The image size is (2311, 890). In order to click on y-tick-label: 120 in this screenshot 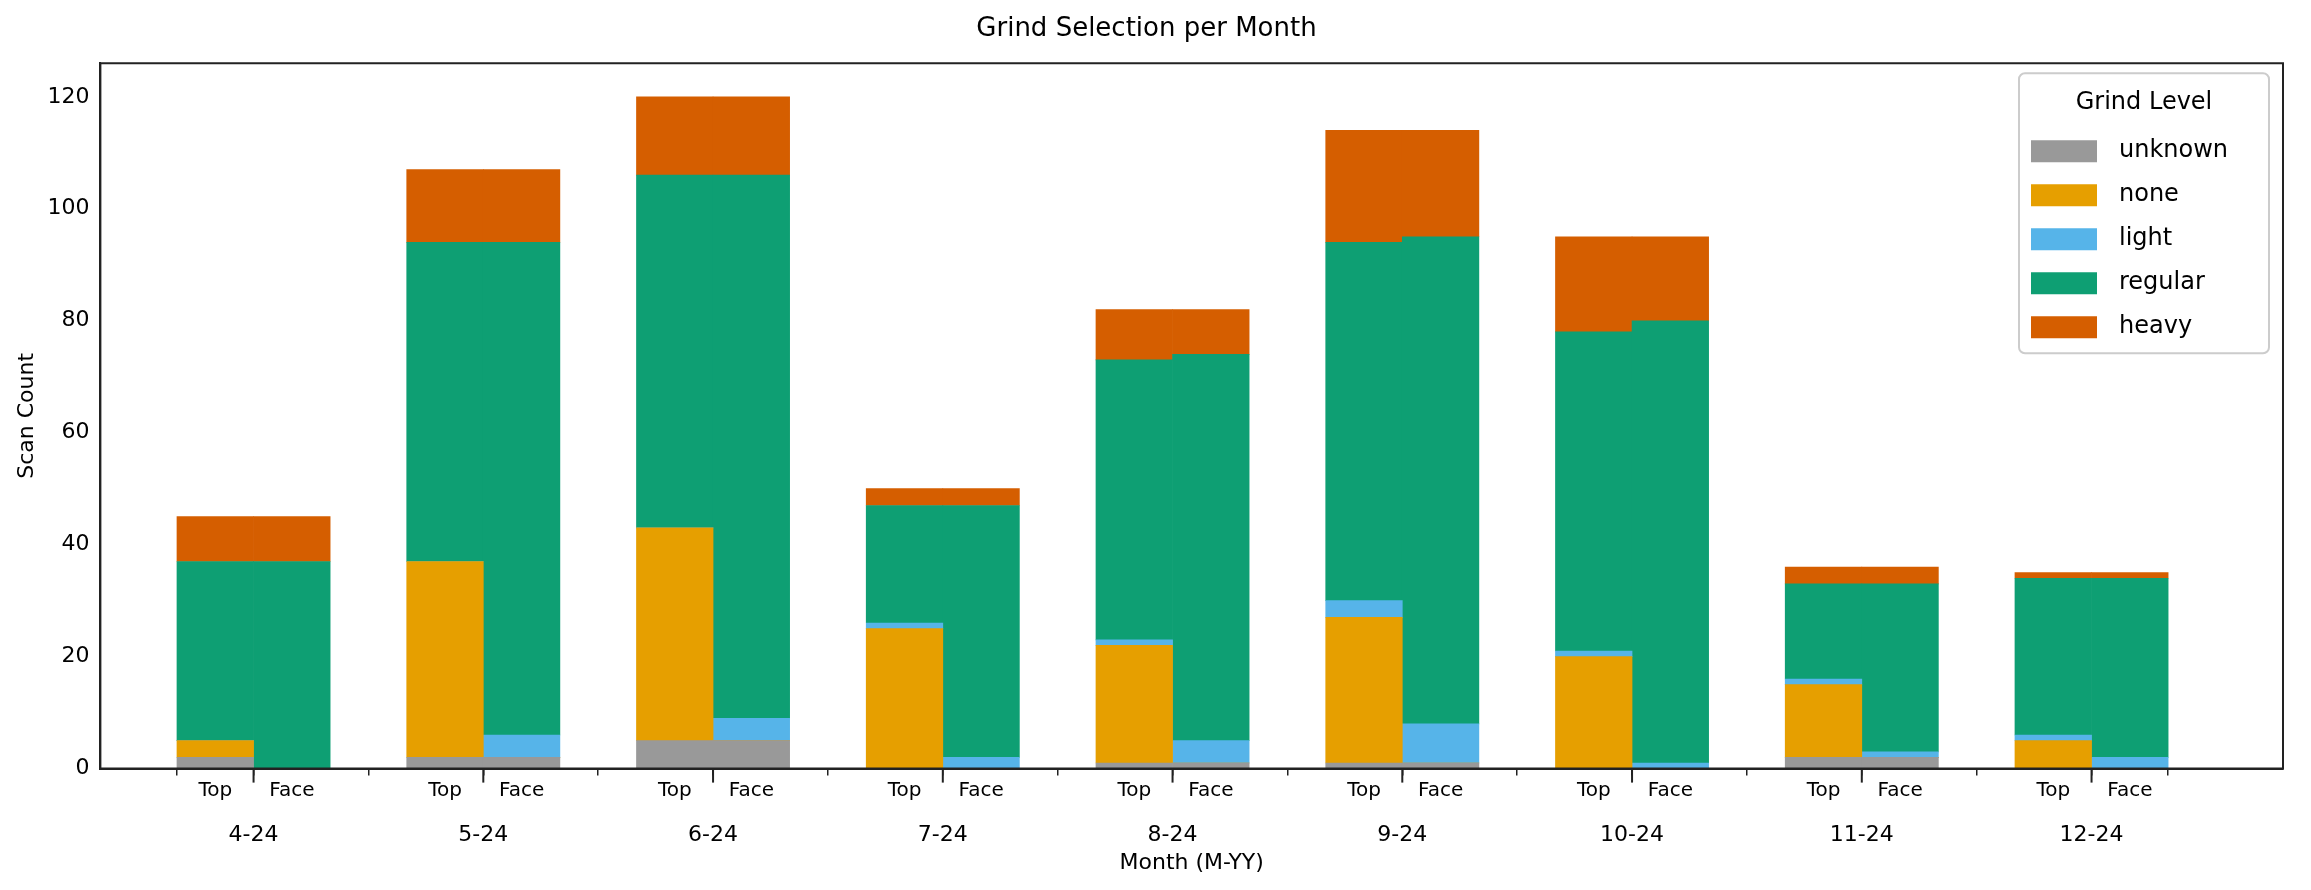, I will do `click(68, 95)`.